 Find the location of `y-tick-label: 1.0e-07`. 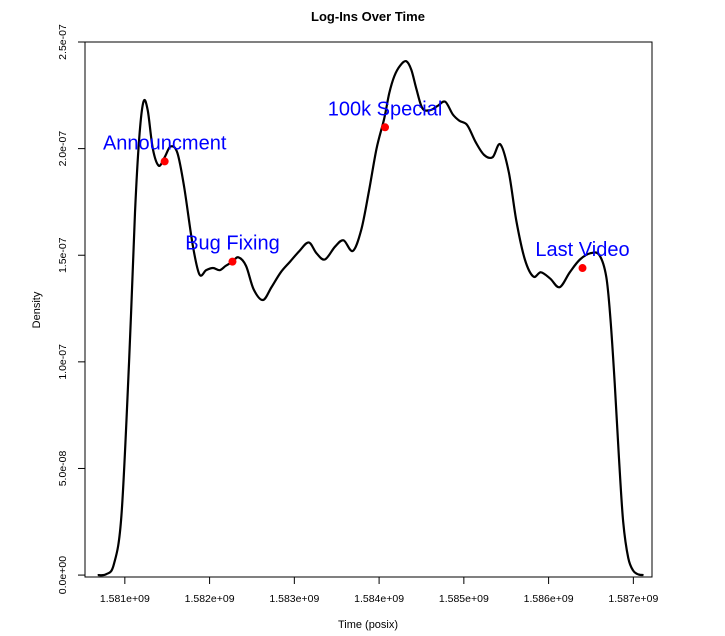

y-tick-label: 1.0e-07 is located at coordinates (63, 362).